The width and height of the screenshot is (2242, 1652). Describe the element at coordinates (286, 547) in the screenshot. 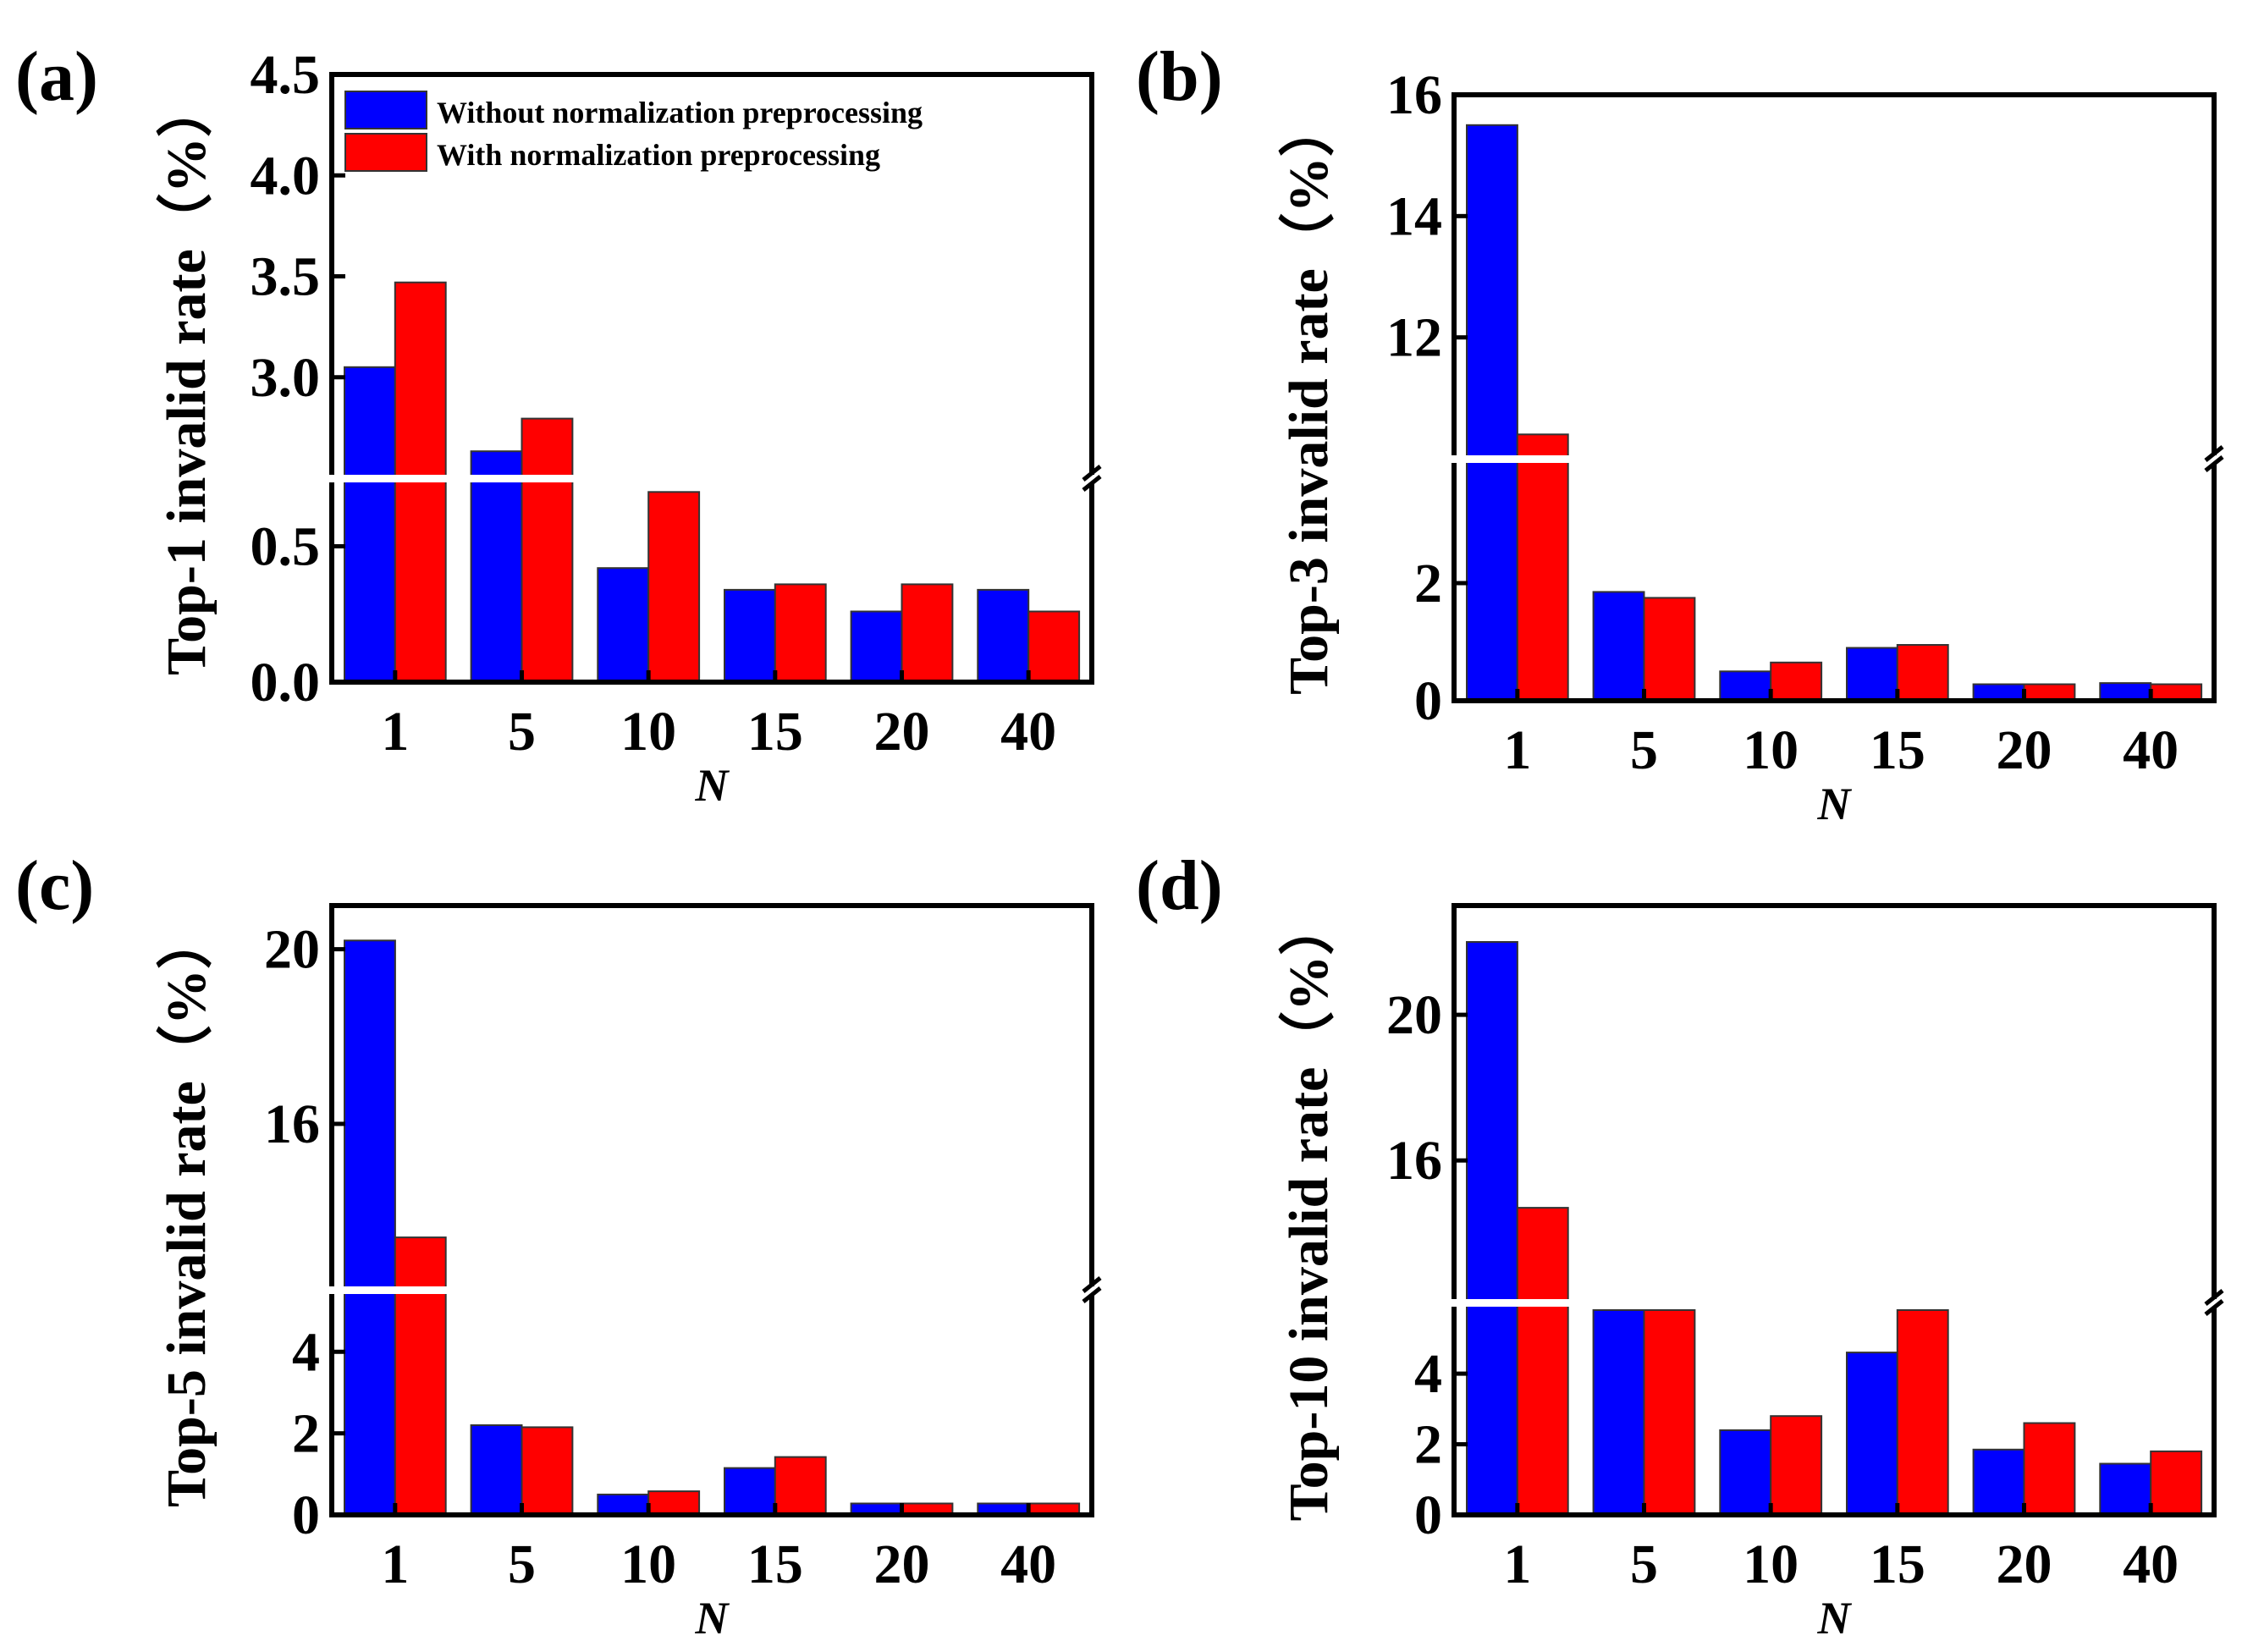

I see `y-tick-label-lower: 0.5` at that location.